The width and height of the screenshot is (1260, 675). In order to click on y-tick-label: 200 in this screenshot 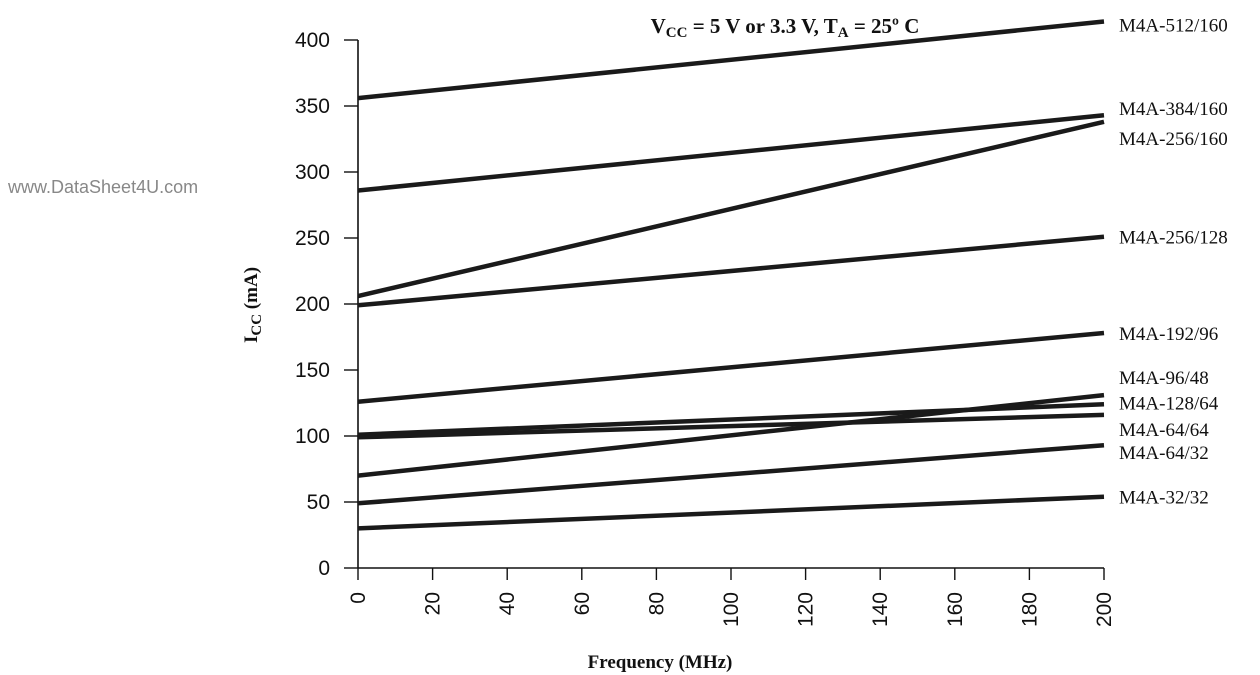, I will do `click(312, 304)`.